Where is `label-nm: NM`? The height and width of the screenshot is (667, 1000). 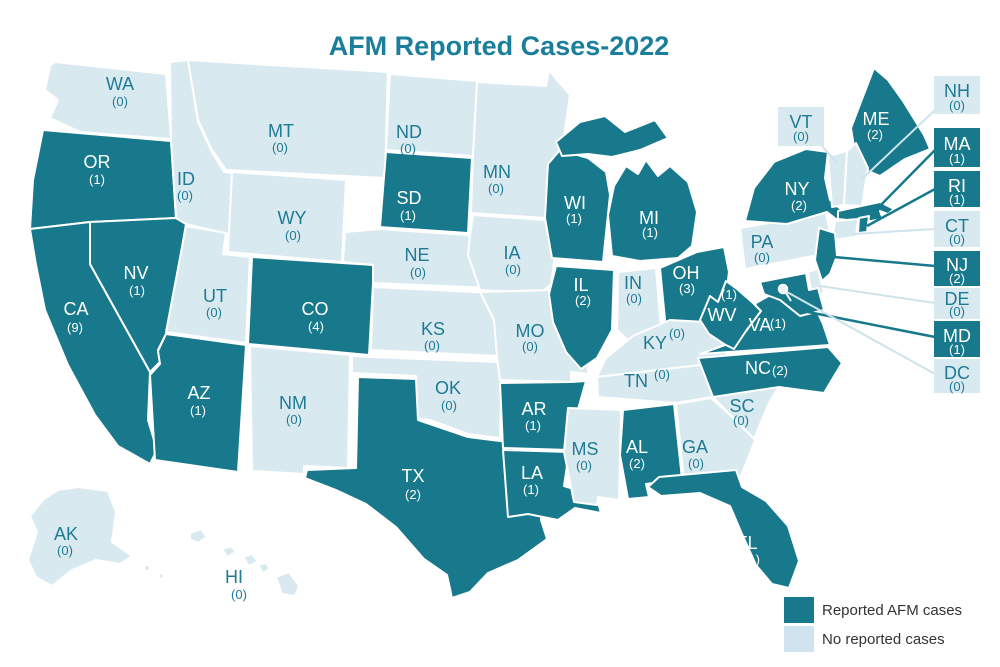 label-nm: NM is located at coordinates (293, 403).